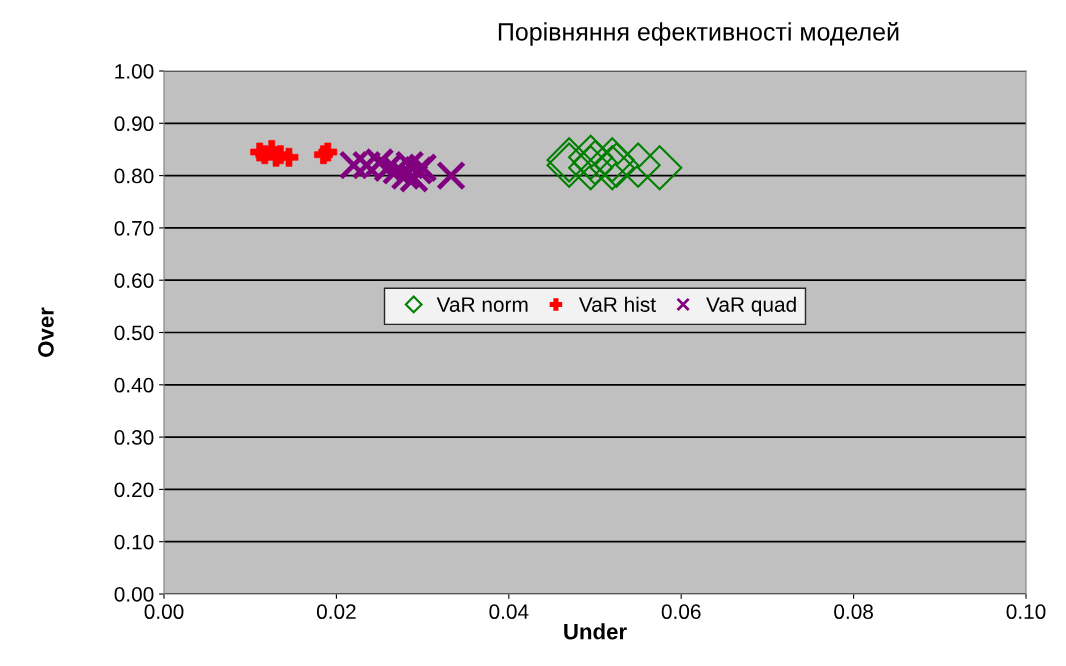  Describe the element at coordinates (164, 612) in the screenshot. I see `x-tick-label: 0.00` at that location.